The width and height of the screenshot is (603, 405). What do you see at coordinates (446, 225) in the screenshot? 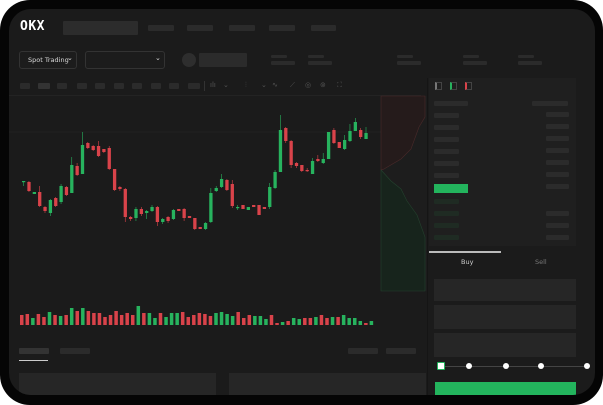
I see `bid-price` at bounding box center [446, 225].